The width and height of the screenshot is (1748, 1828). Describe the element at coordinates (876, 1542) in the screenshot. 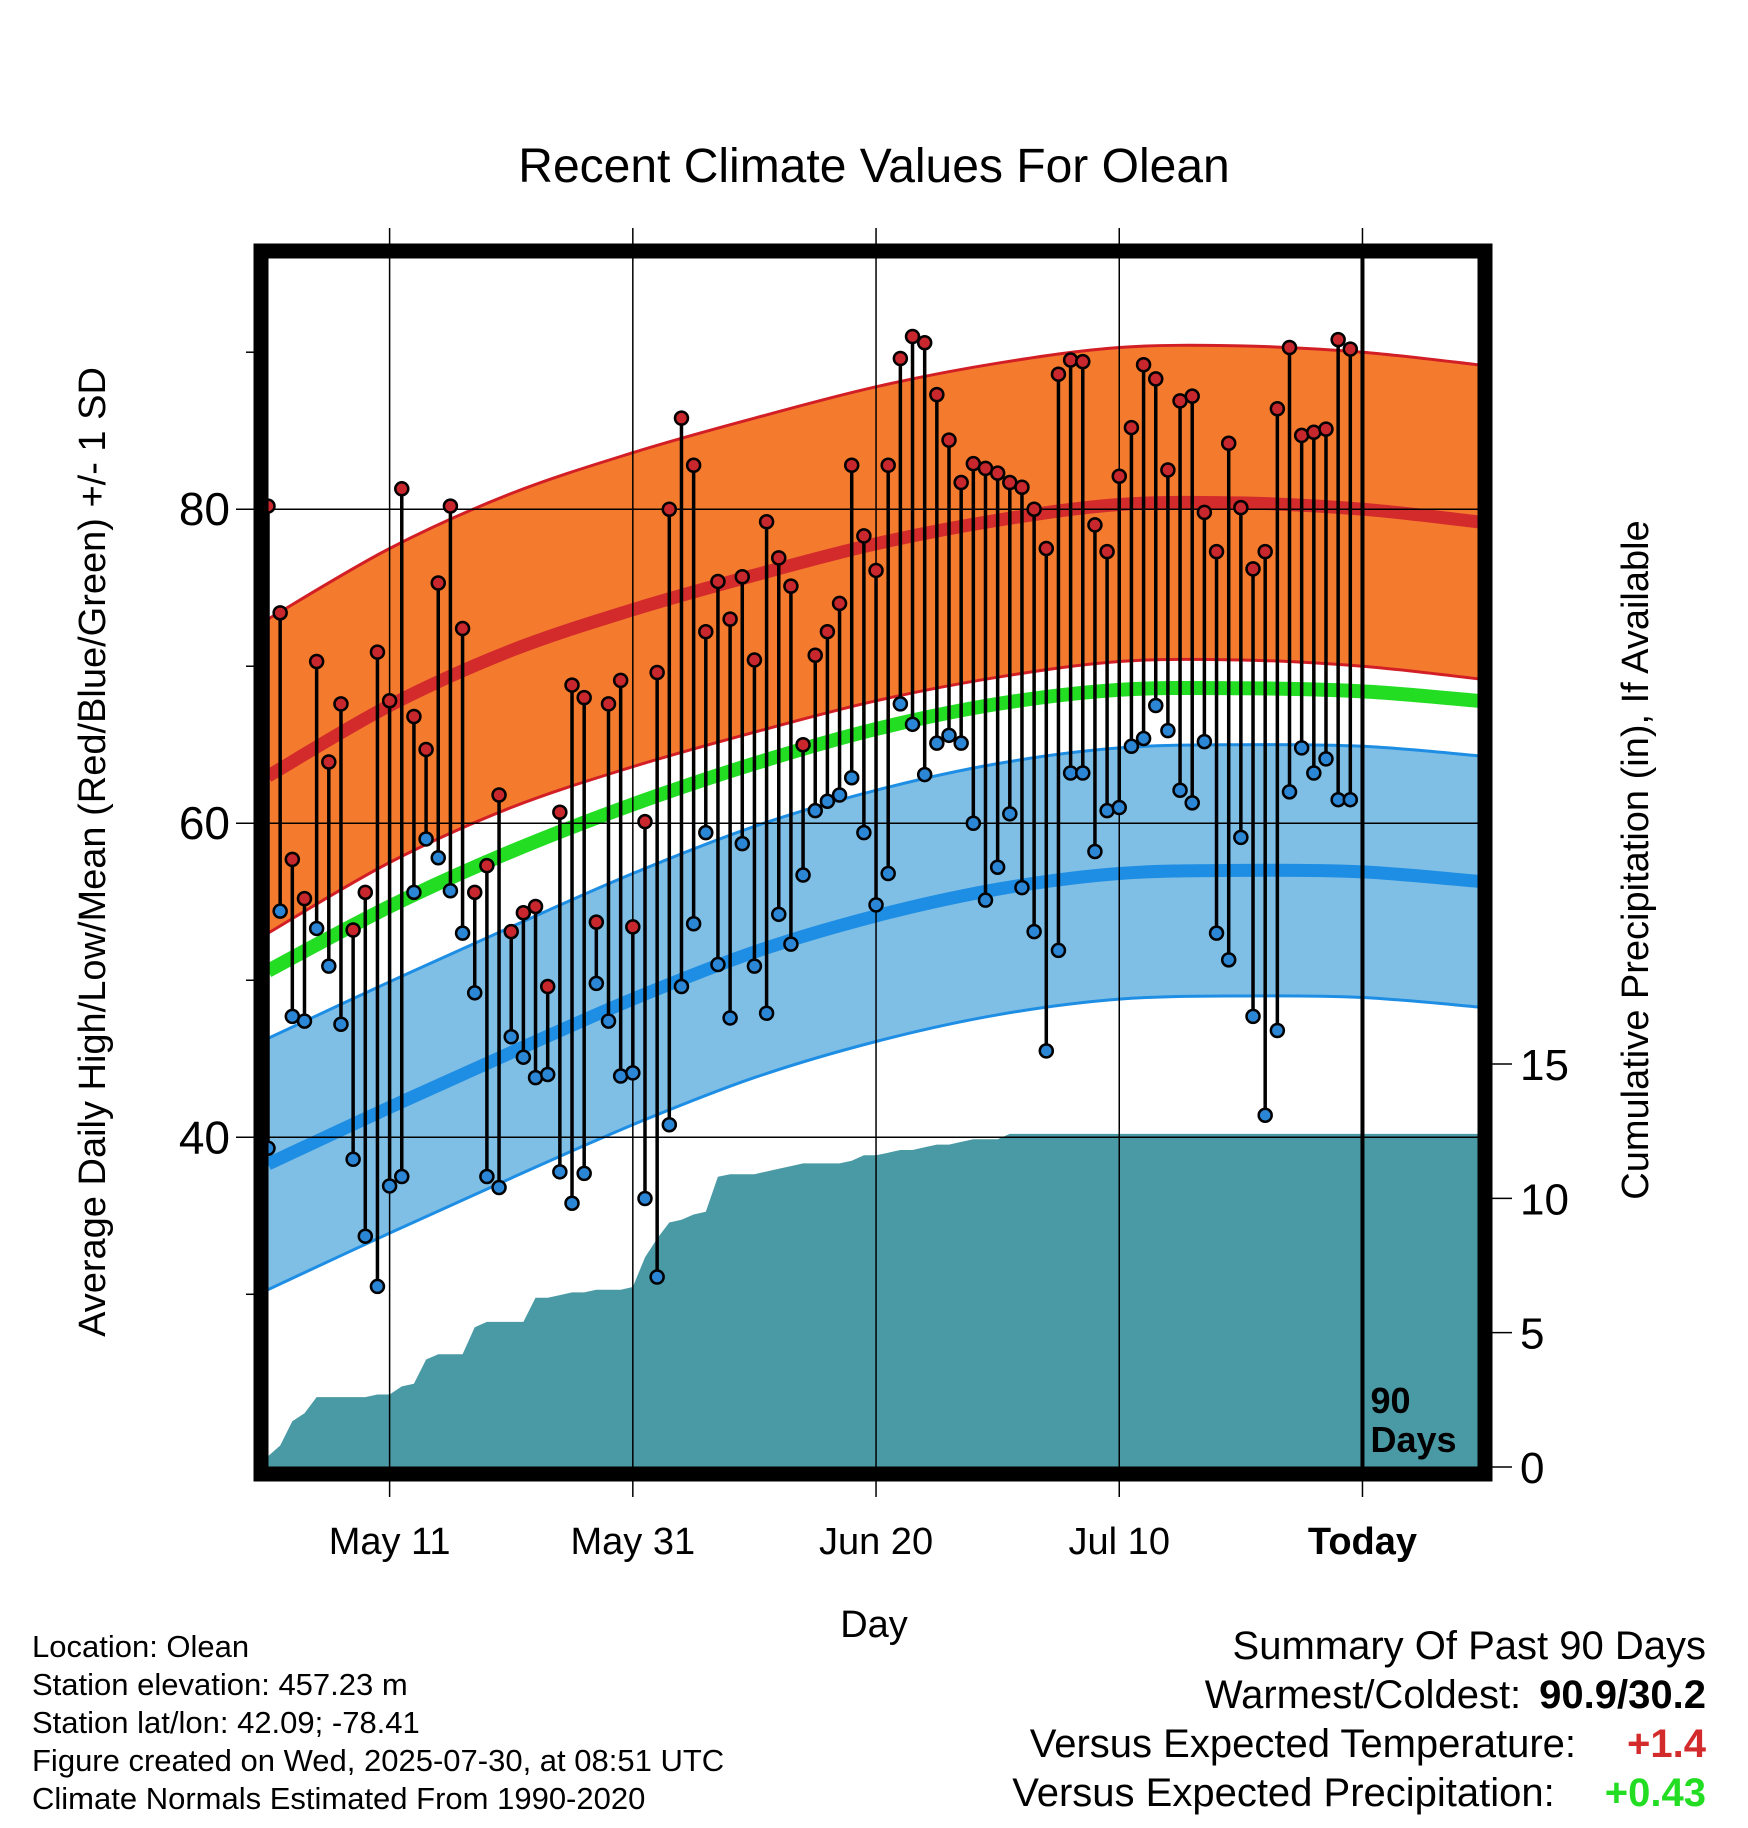

I see `x-tick-label: Jun 20` at that location.